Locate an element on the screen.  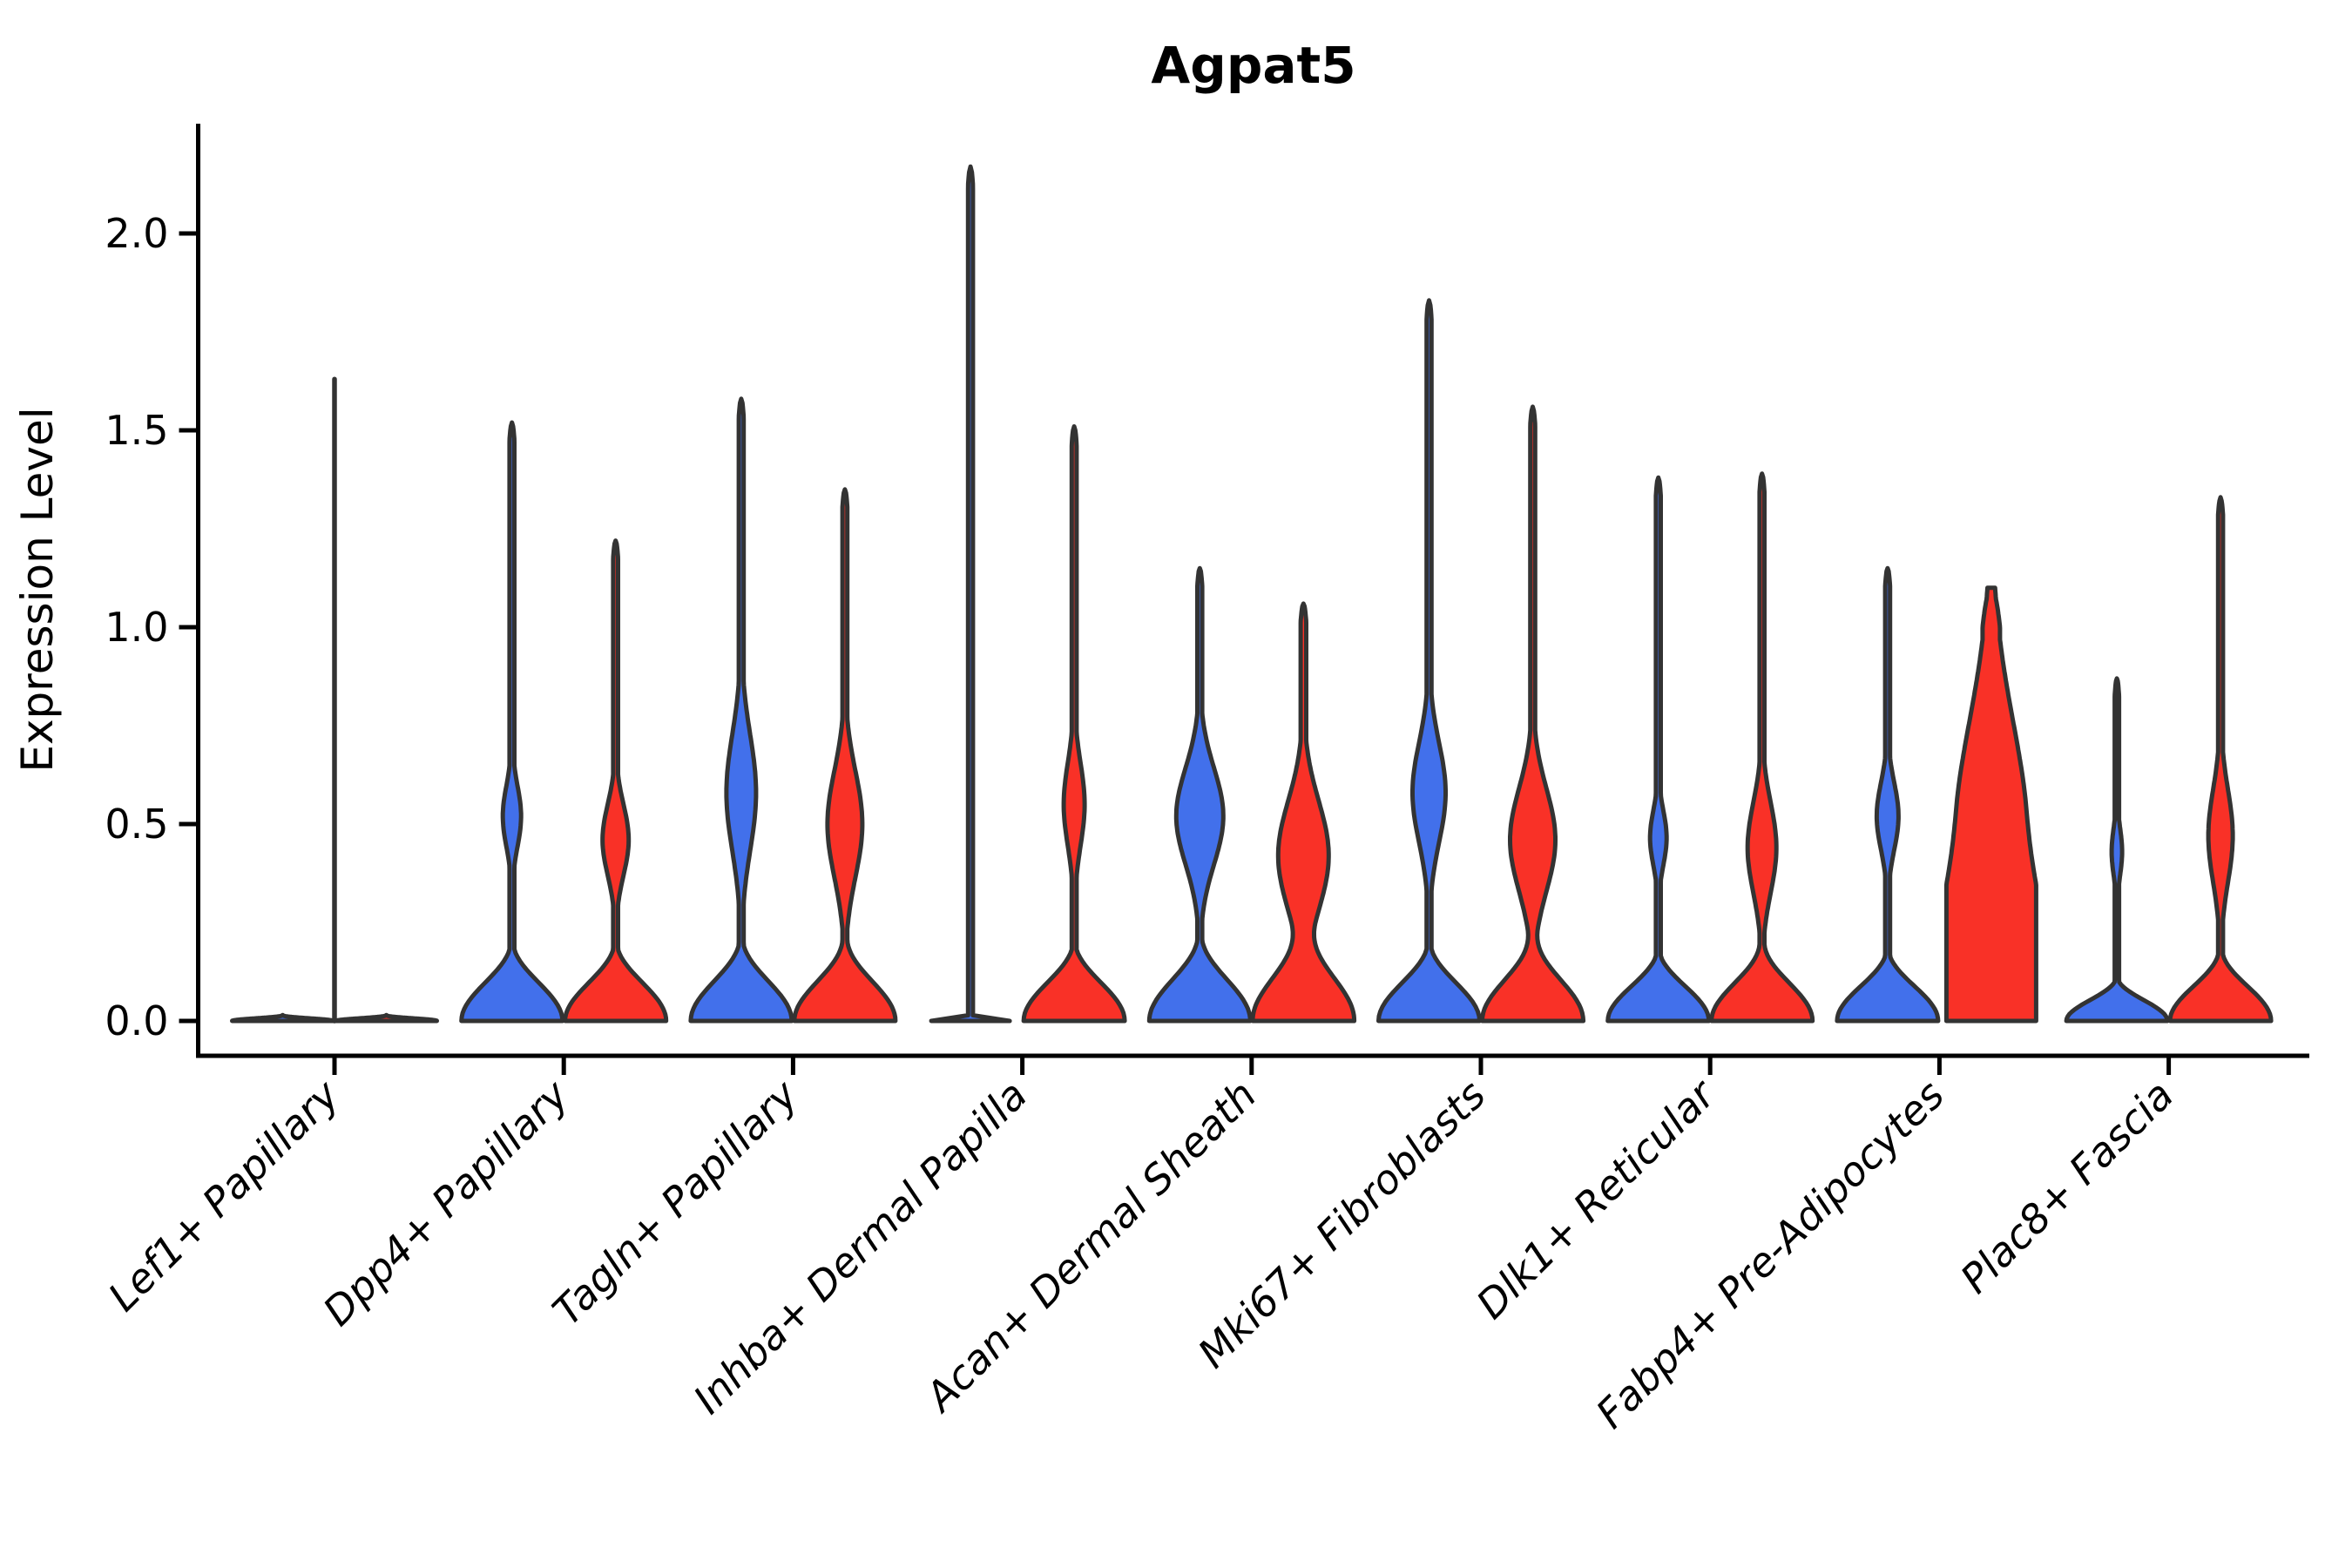
x-tick-label-dpp4-papillary: Dpp4+ Papillary is located at coordinates (446, 1203).